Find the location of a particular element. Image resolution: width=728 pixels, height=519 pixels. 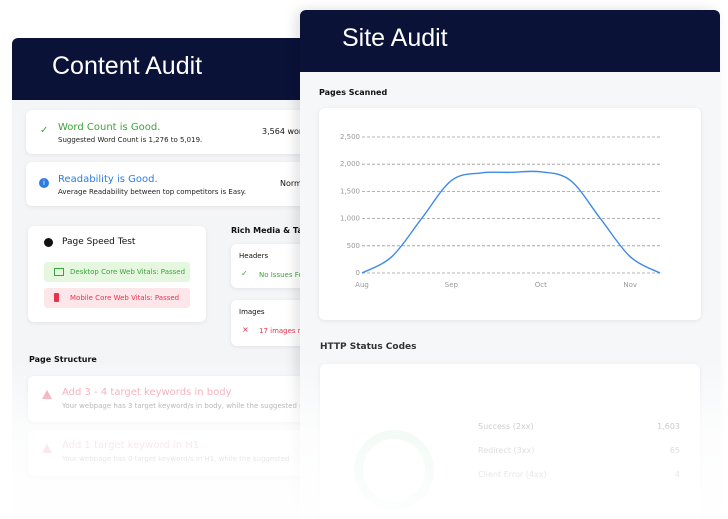

card-status: No Issues Fo is located at coordinates (281, 275).